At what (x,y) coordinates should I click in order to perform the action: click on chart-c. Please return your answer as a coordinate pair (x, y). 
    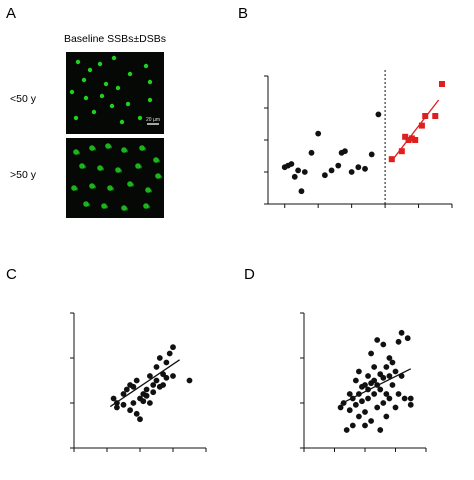
    Looking at the image, I should click on (138, 382).